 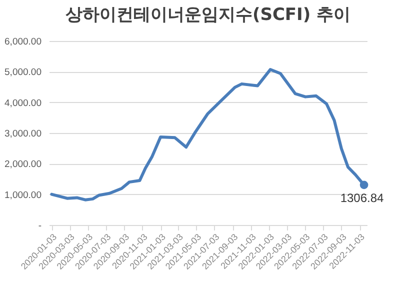 What do you see at coordinates (23, 103) in the screenshot?
I see `y-tick-label: 4,000.00` at bounding box center [23, 103].